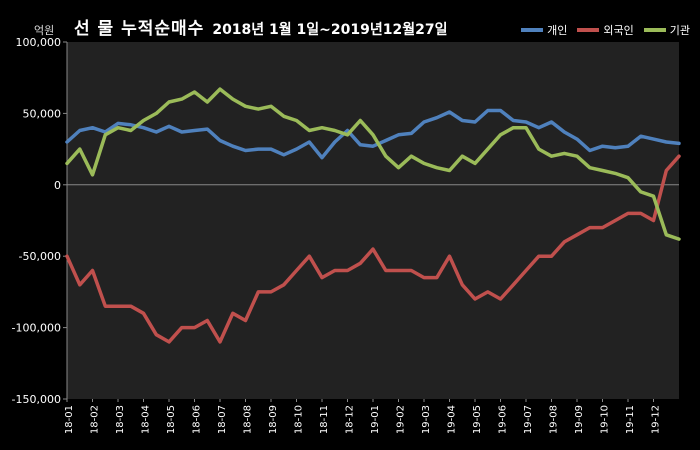 The height and width of the screenshot is (450, 700). I want to click on y-tick-label: -50,000, so click(40, 256).